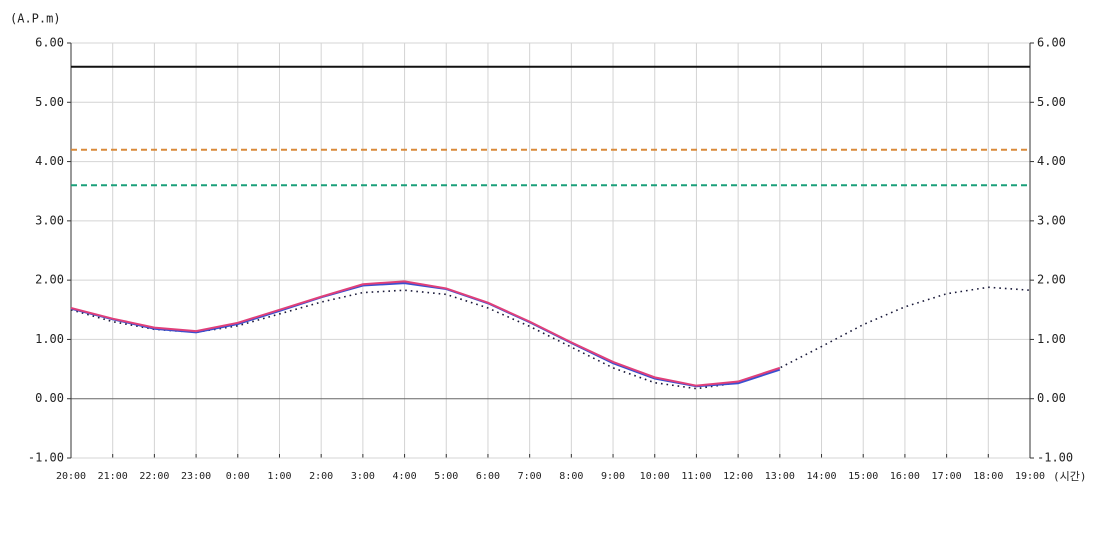 This screenshot has width=1100, height=550. Describe the element at coordinates (780, 476) in the screenshot. I see `x-tick-label: 13:00` at that location.